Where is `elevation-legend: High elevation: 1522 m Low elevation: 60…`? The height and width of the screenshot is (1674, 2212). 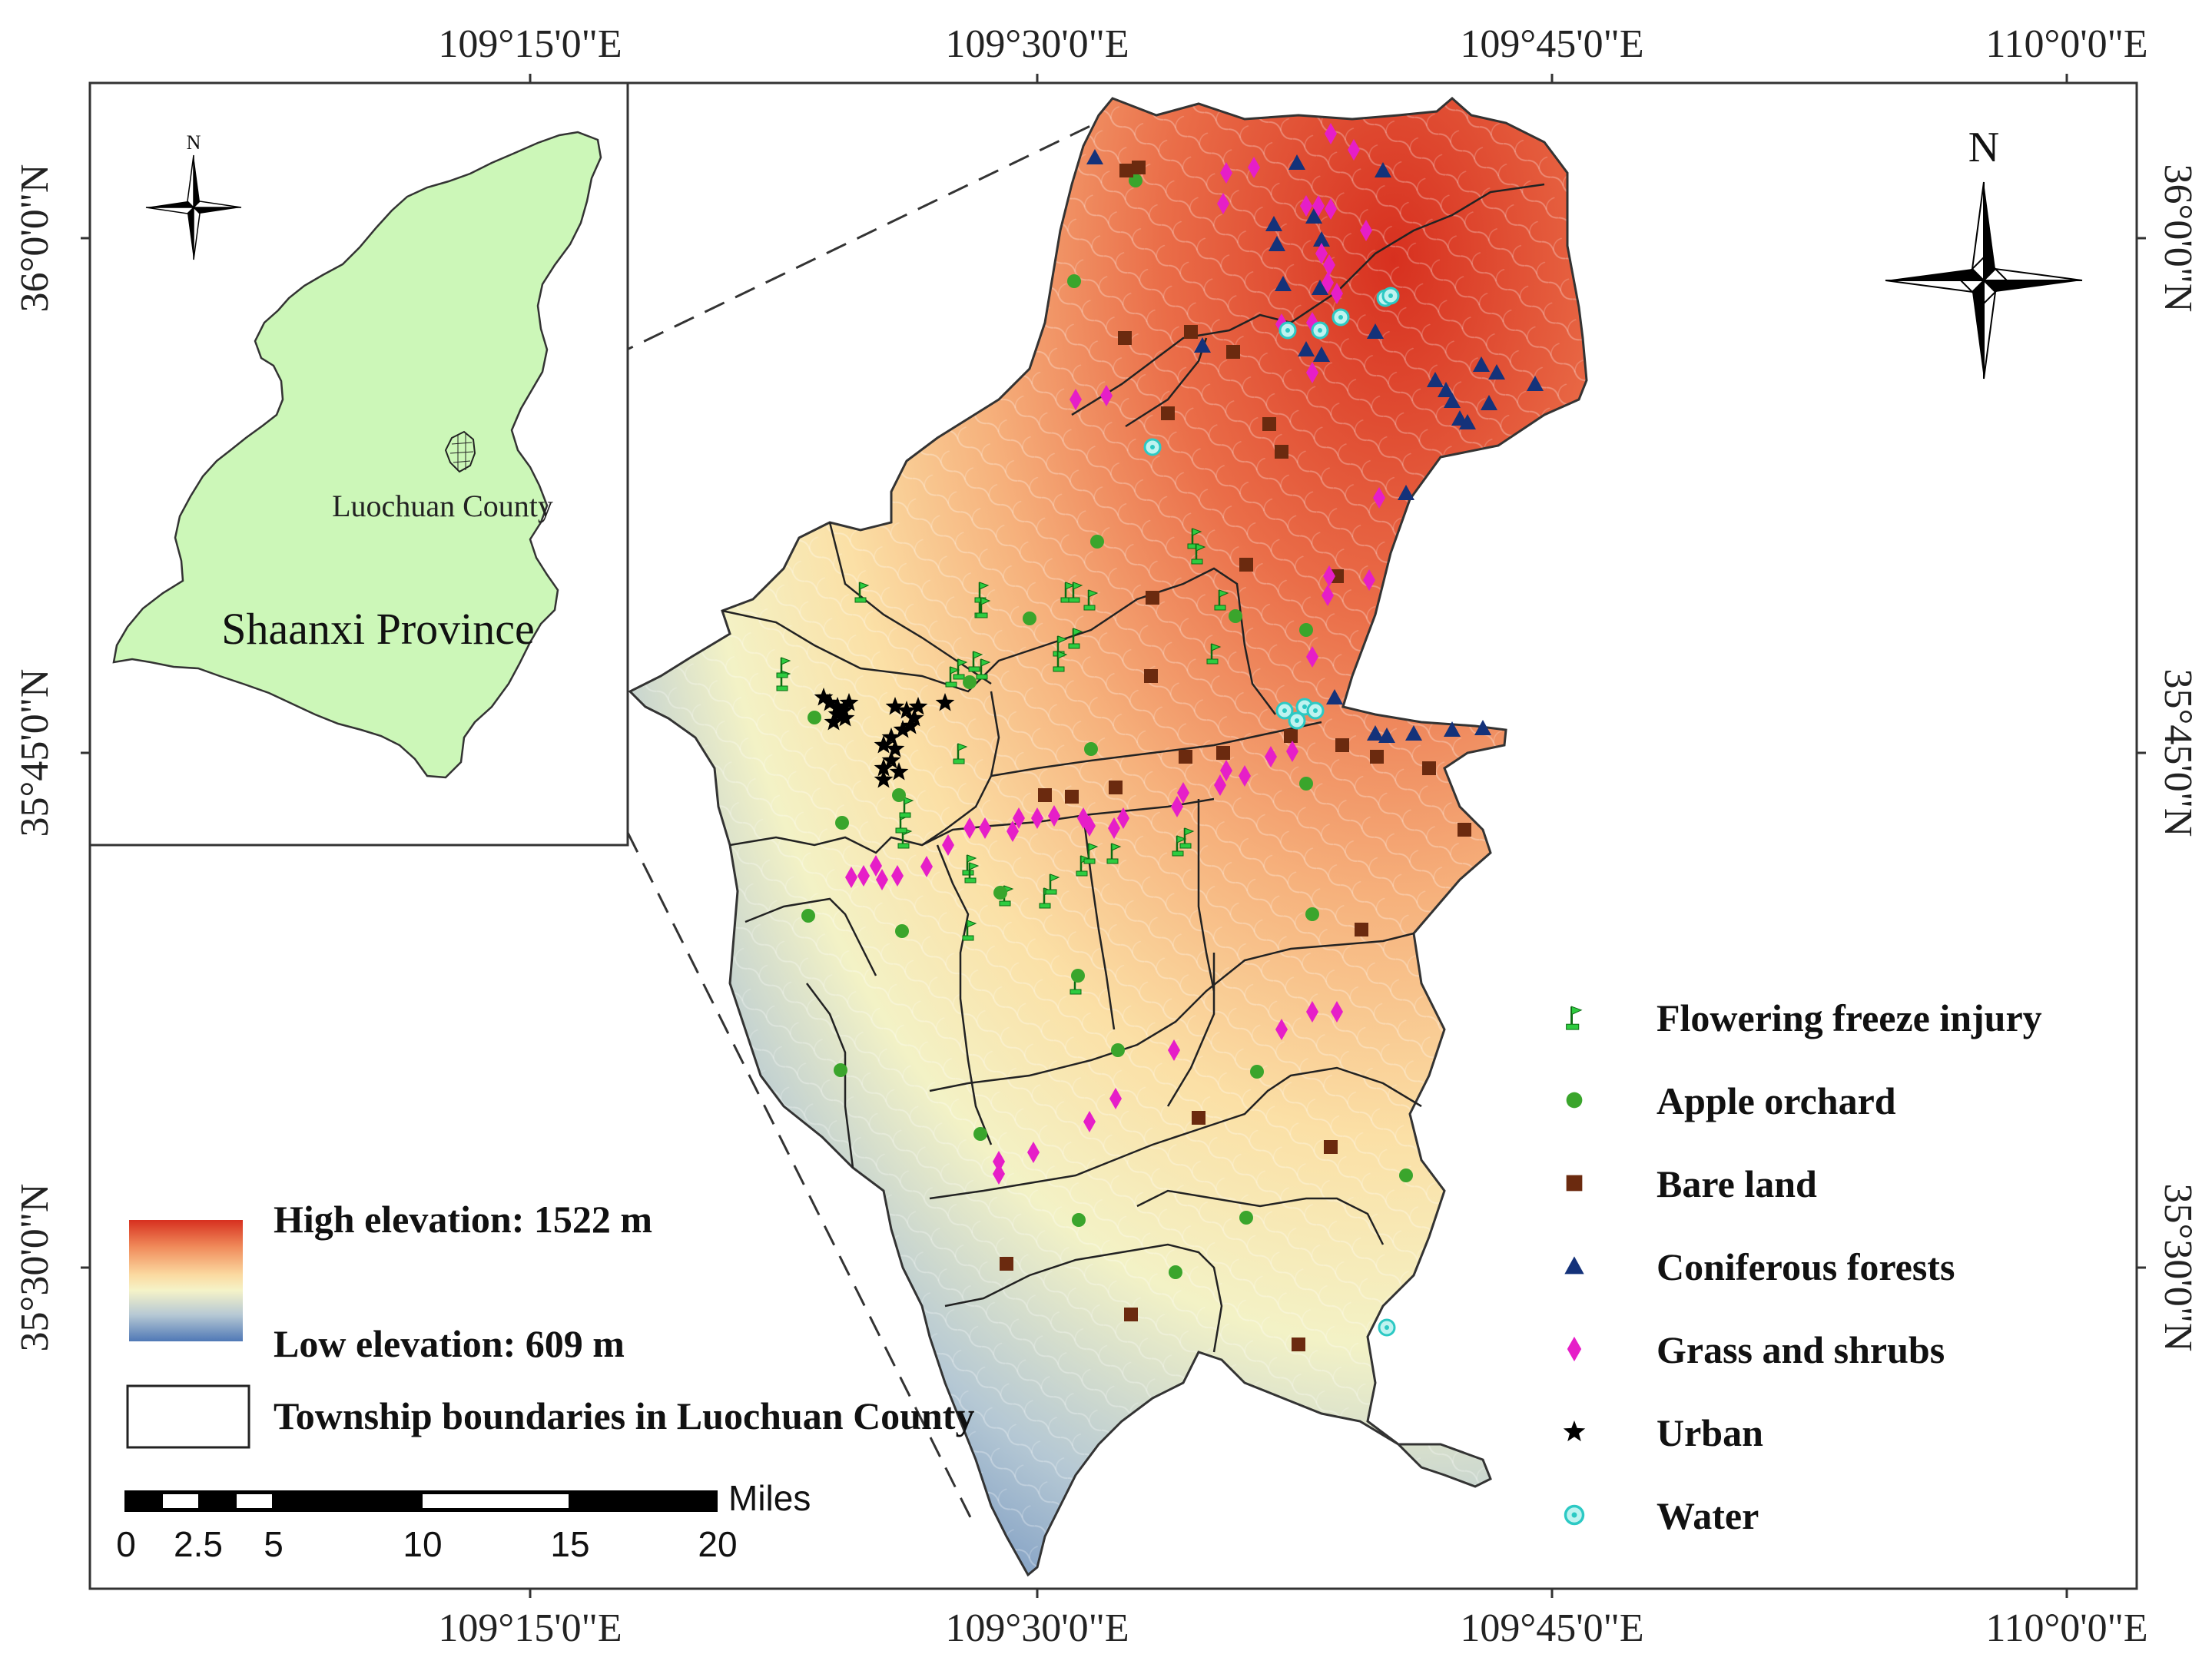 elevation-legend: High elevation: 1522 m Low elevation: 60… is located at coordinates (550, 1323).